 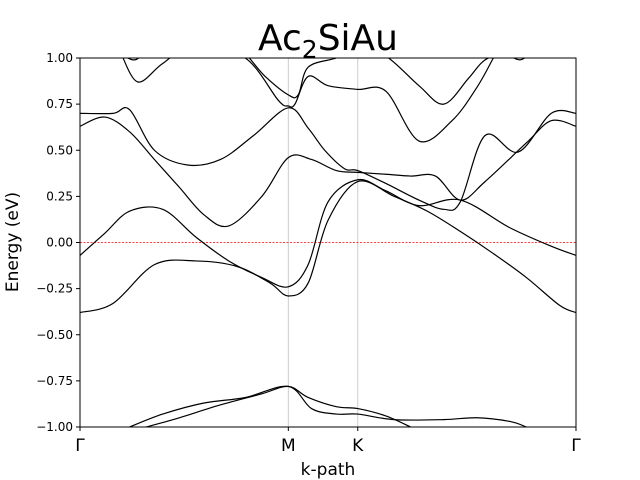 What do you see at coordinates (328, 470) in the screenshot?
I see `x-axis-label: k-path` at bounding box center [328, 470].